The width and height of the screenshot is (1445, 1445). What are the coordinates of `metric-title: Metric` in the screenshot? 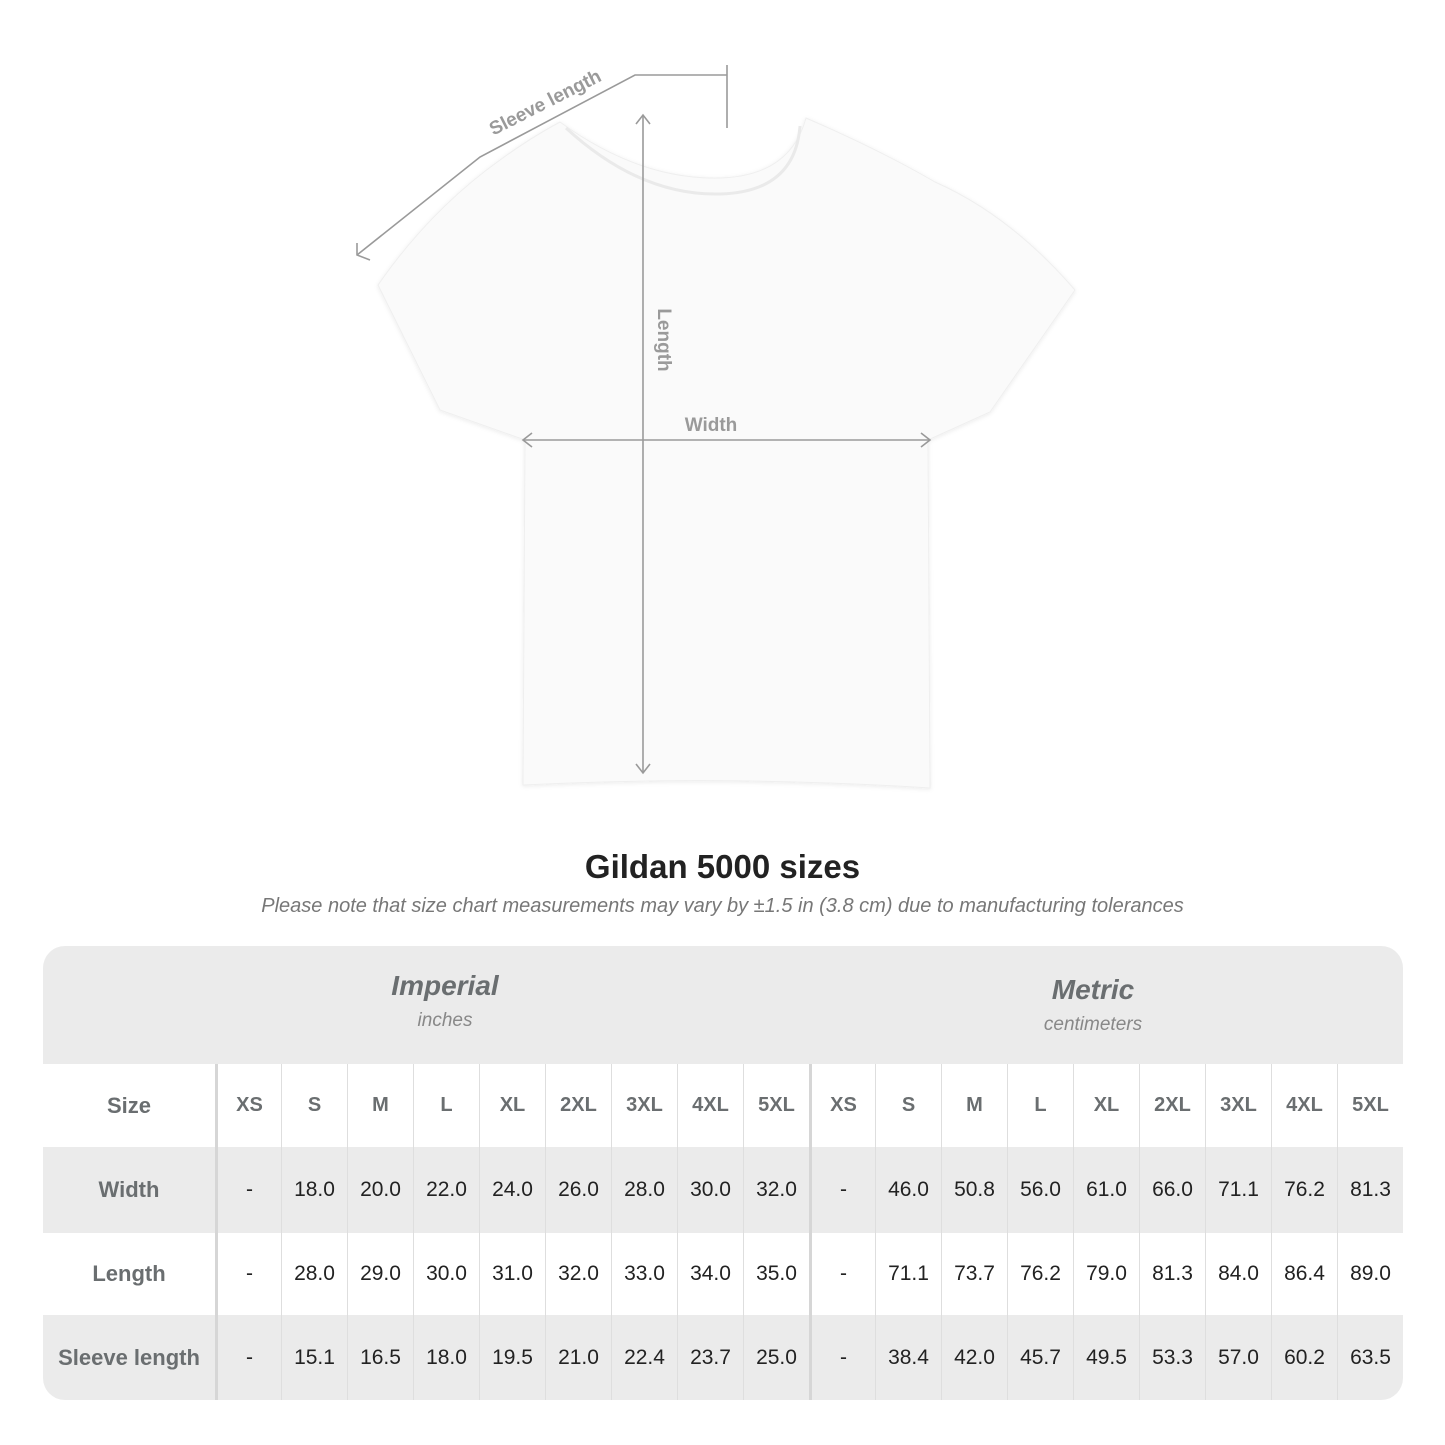 It's located at (1093, 989).